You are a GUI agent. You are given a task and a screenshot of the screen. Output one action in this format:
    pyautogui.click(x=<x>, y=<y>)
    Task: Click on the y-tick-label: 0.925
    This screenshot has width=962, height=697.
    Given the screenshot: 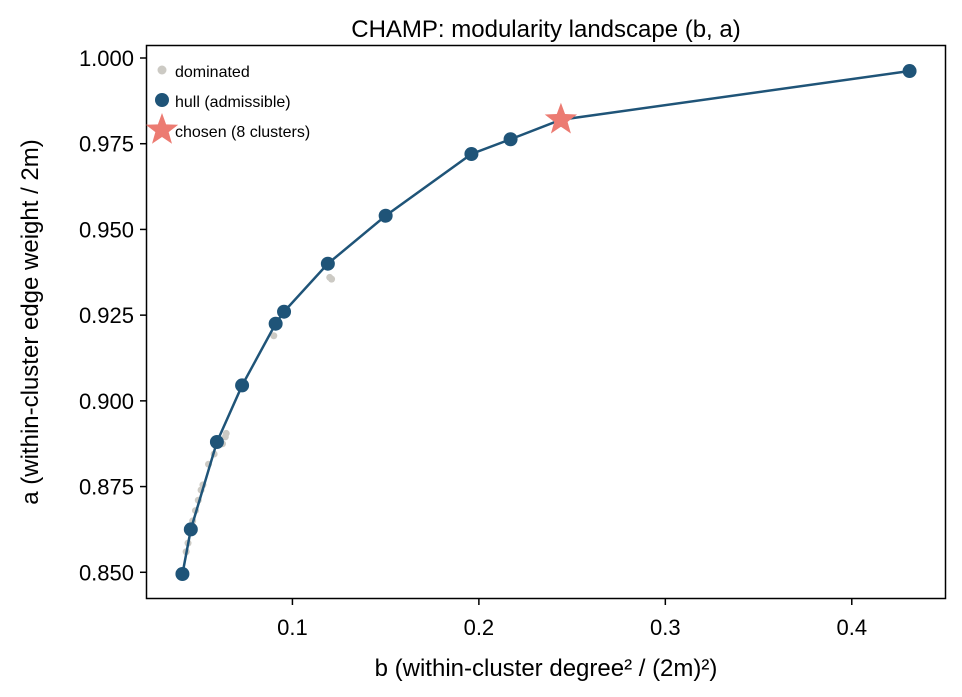 What is the action you would take?
    pyautogui.click(x=106, y=315)
    